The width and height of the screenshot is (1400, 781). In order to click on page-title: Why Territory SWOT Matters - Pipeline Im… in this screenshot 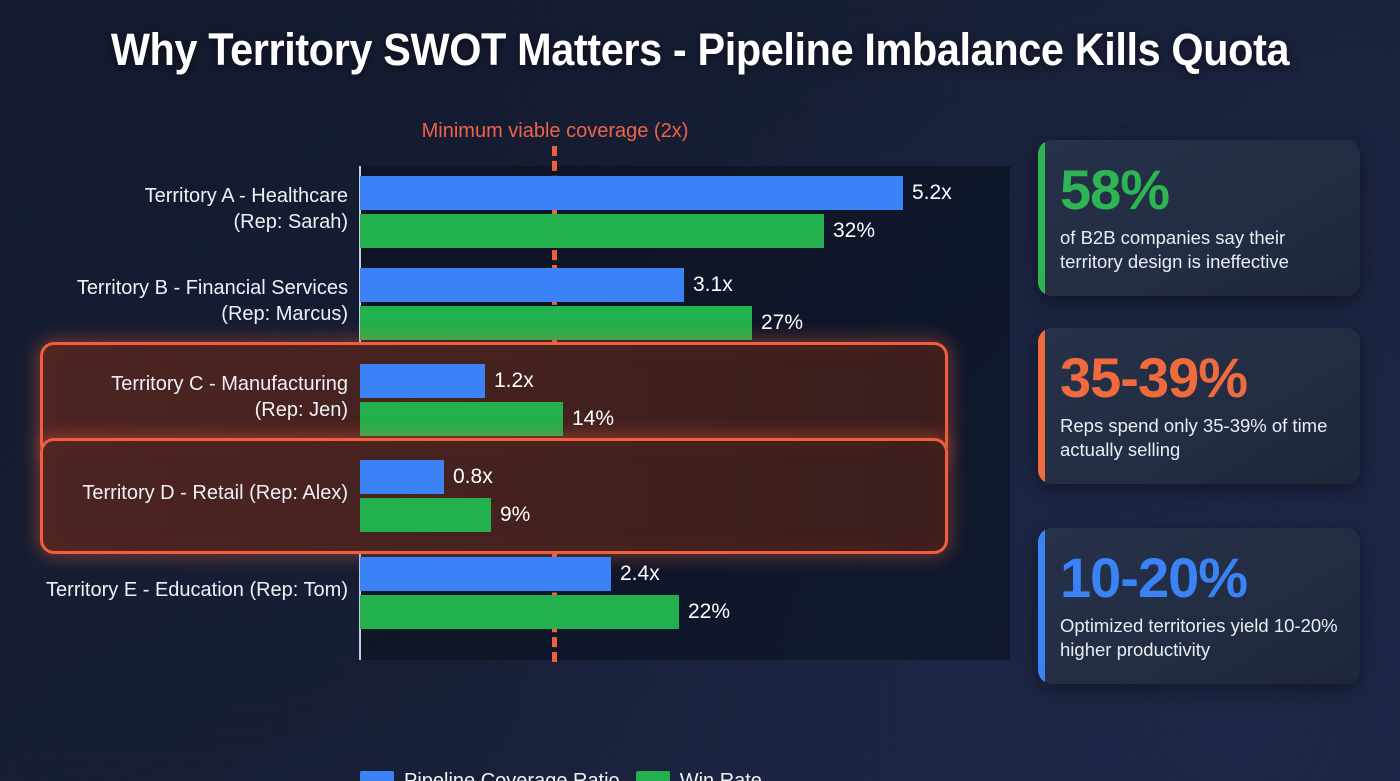, I will do `click(700, 49)`.